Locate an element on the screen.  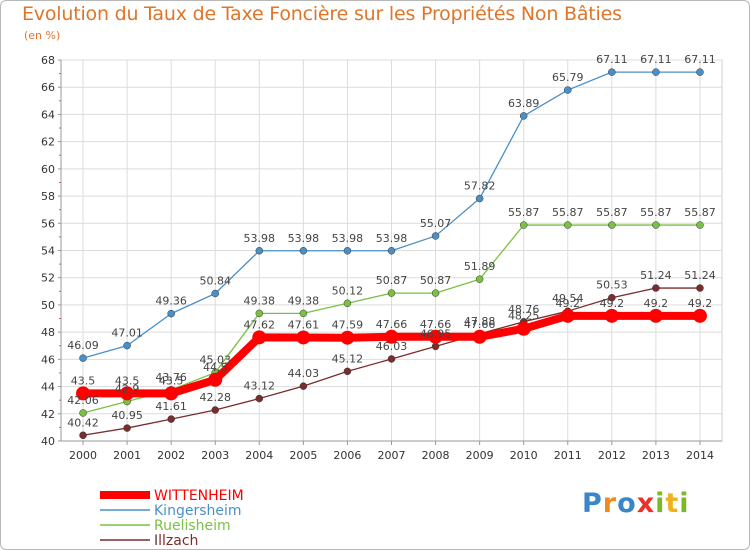
data-label: 42.06 is located at coordinates (83, 400).